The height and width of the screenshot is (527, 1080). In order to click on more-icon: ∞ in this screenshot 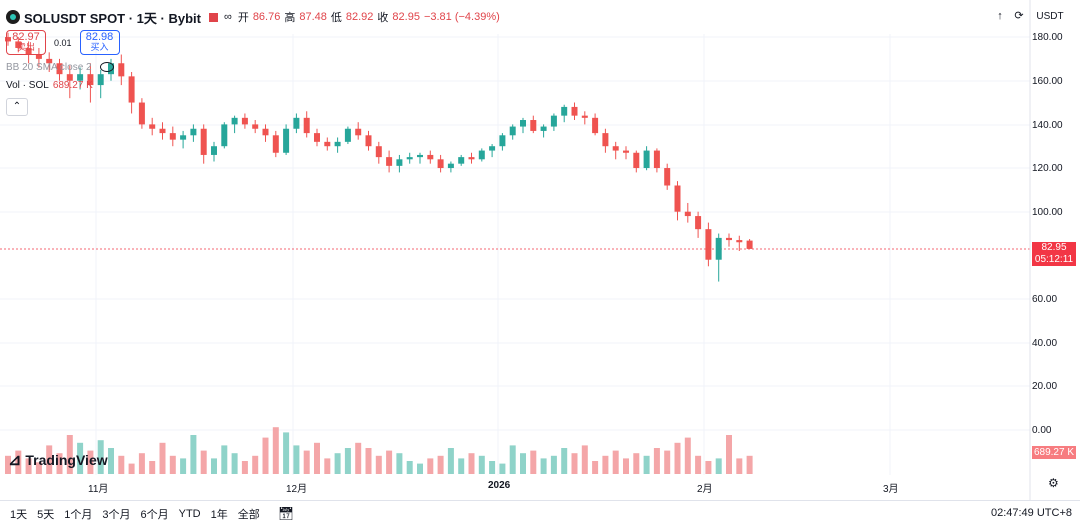, I will do `click(227, 17)`.